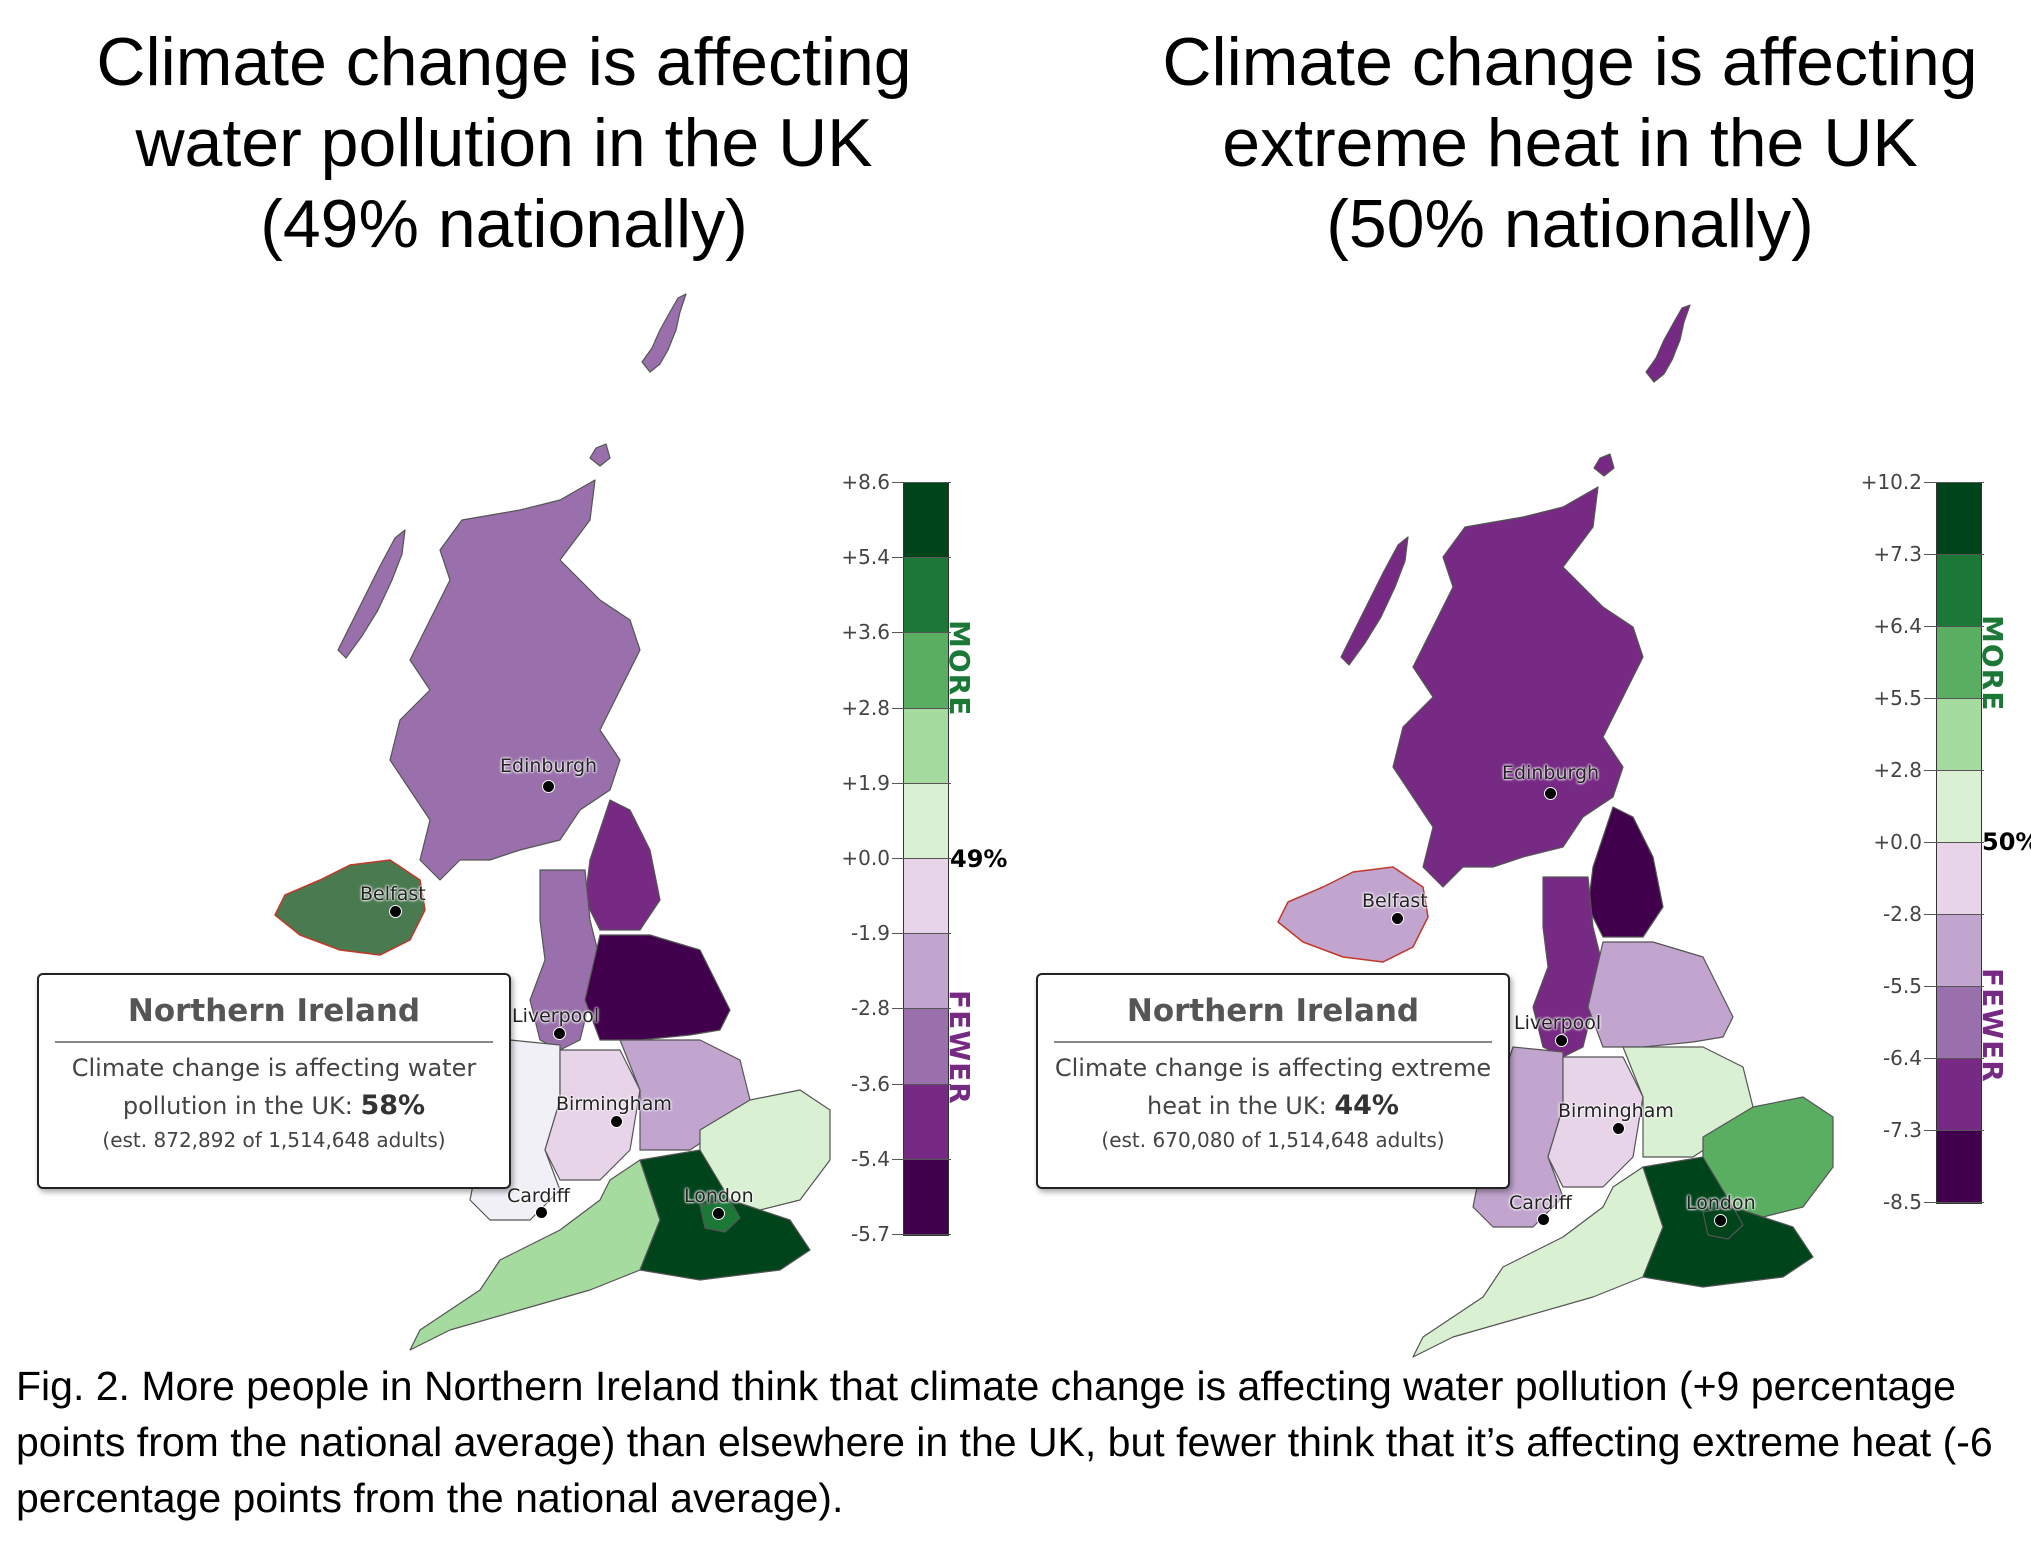  I want to click on tooltip-value: 58%, so click(393, 1105).